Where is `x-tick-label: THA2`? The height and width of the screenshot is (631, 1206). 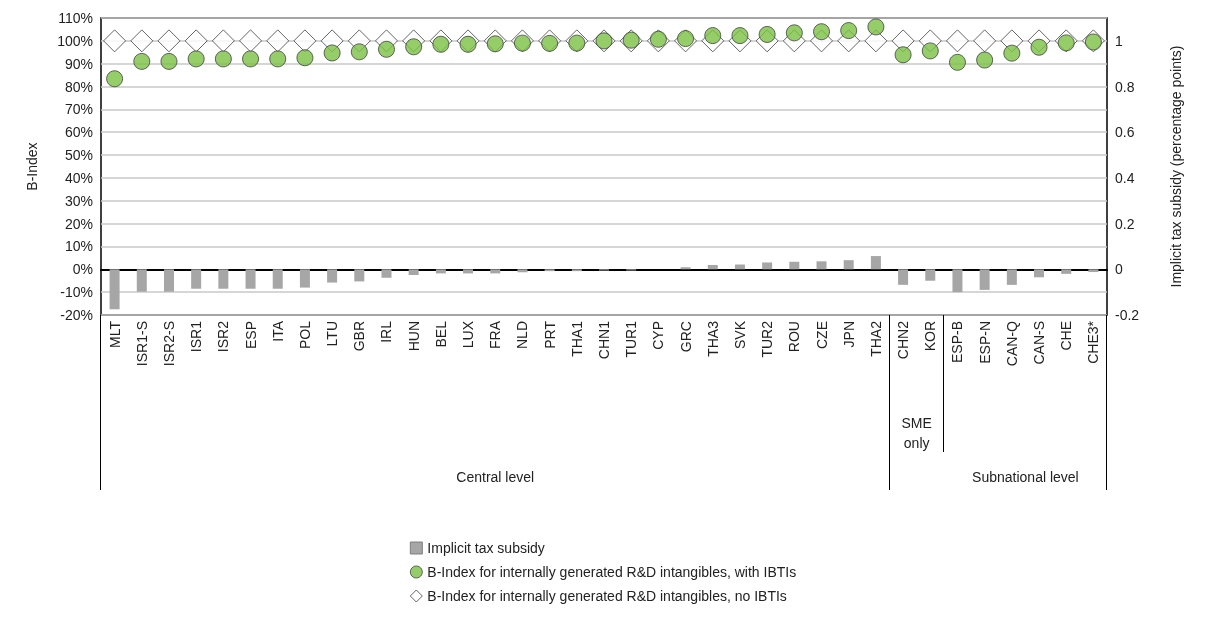 x-tick-label: THA2 is located at coordinates (875, 338).